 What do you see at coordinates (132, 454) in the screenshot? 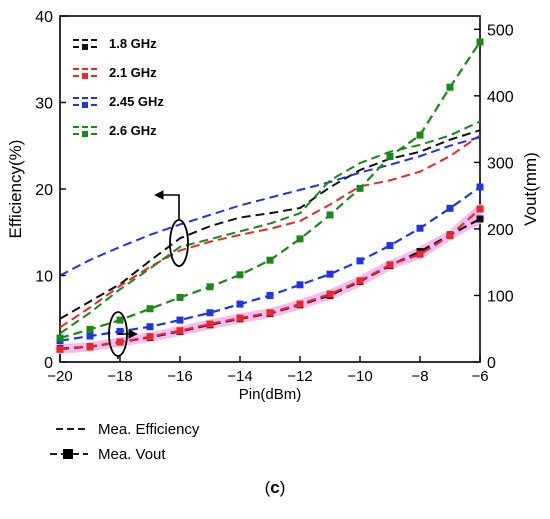
I see `vout-legend-label: Mea. Vout` at bounding box center [132, 454].